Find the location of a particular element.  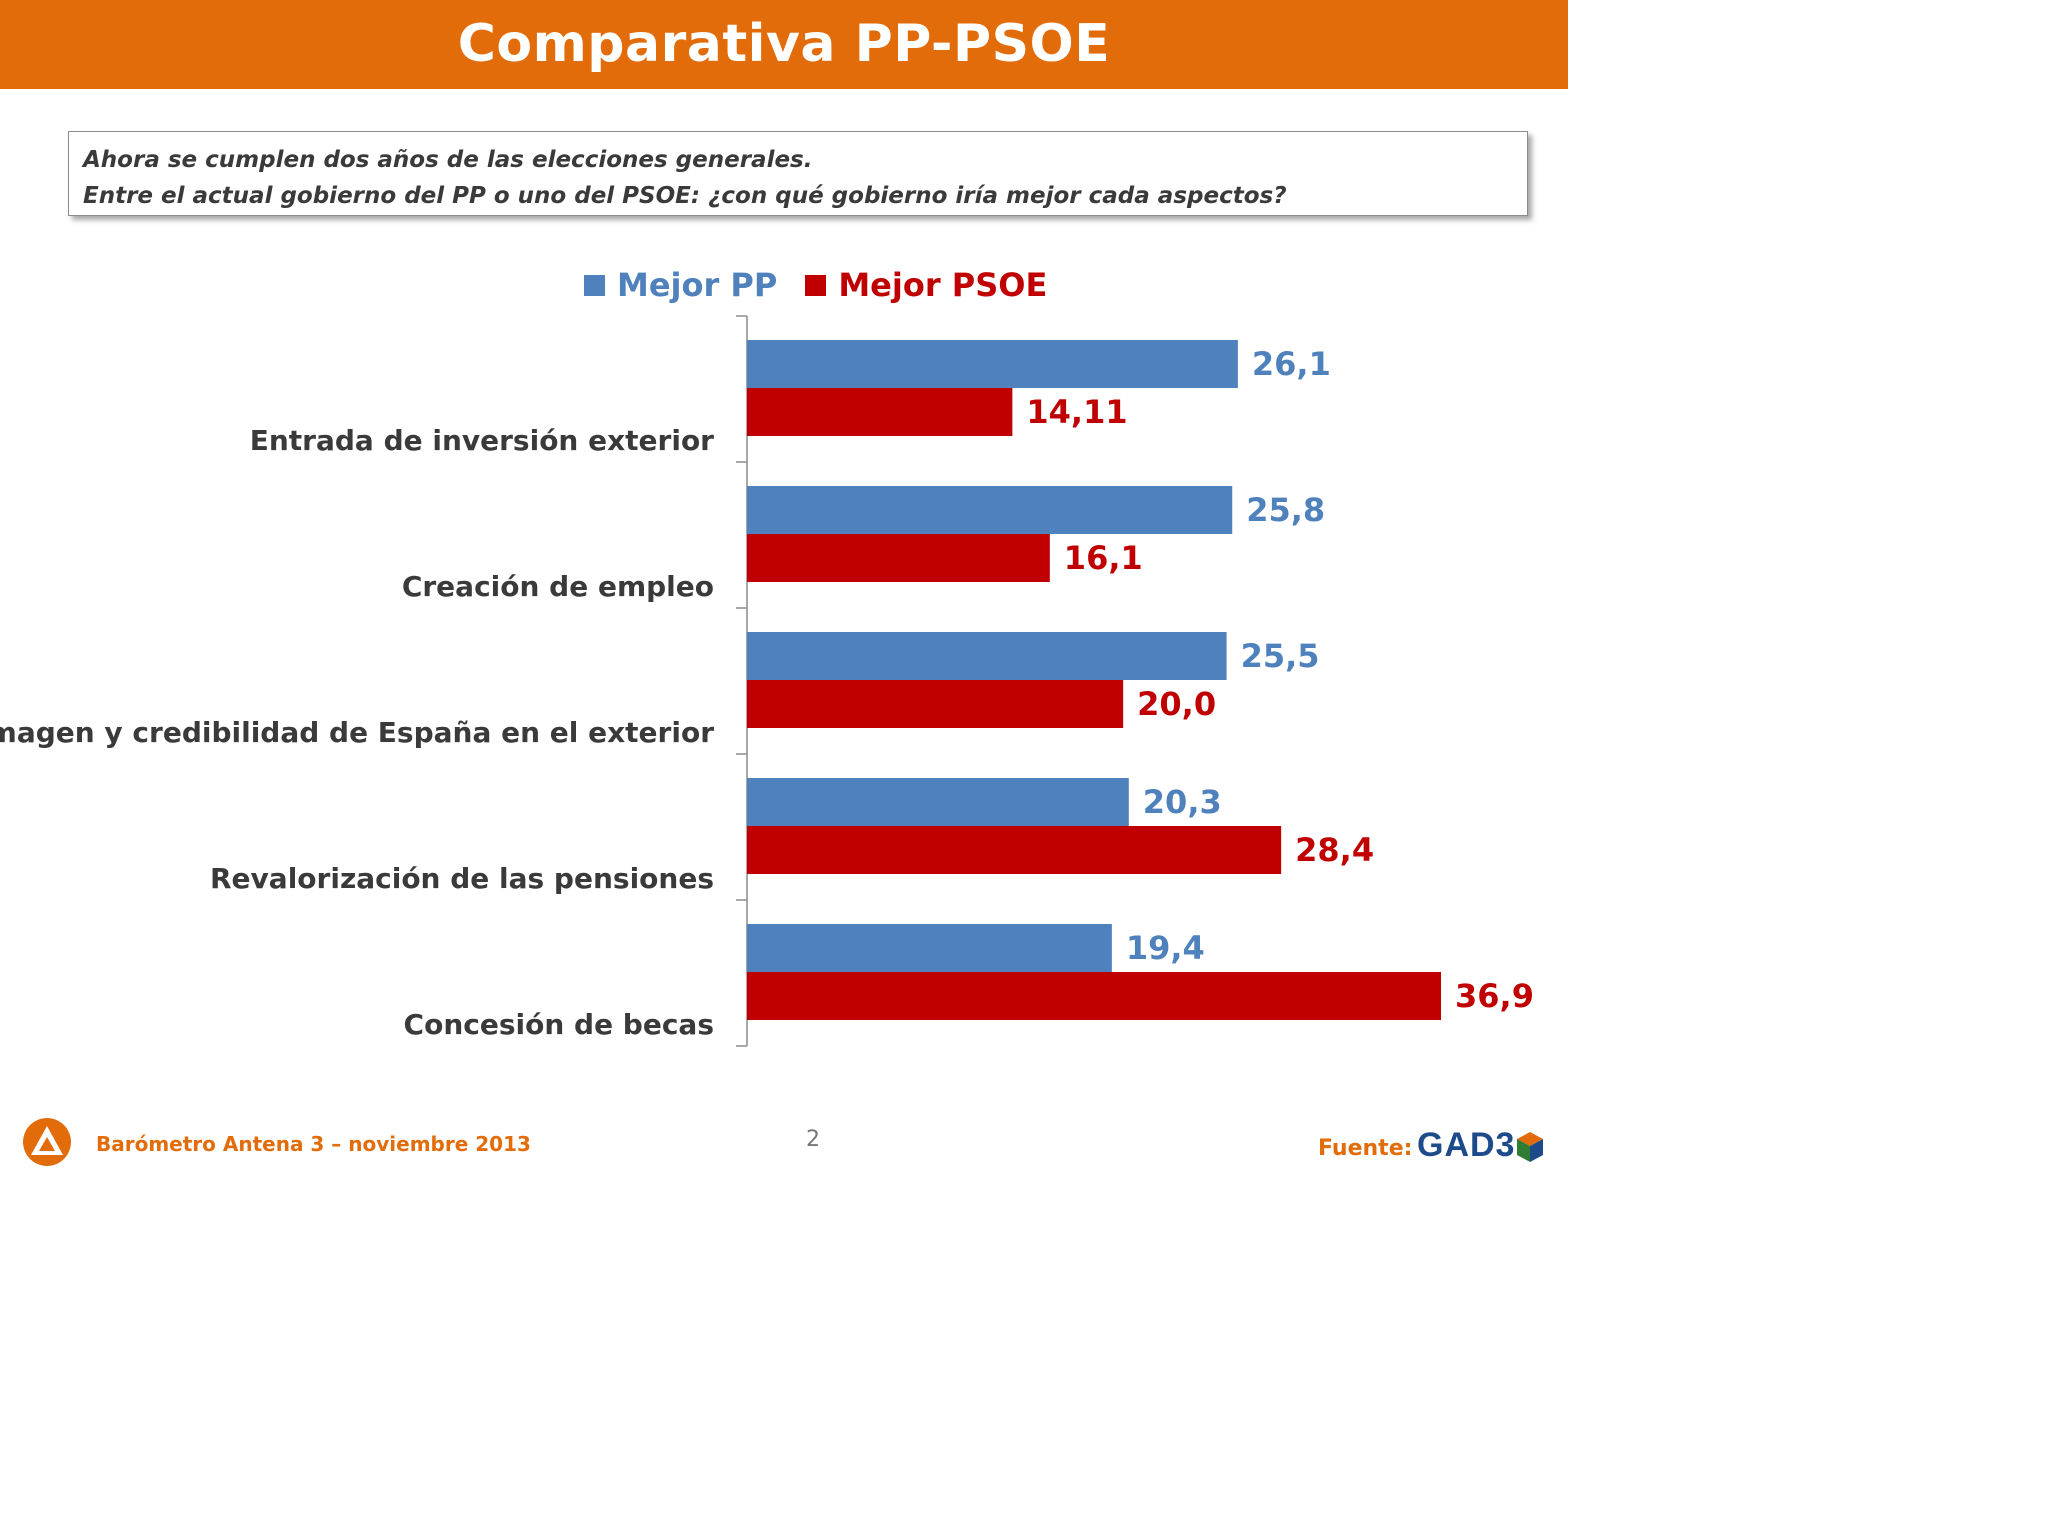

data-label-pp: 25,5 is located at coordinates (1280, 656).